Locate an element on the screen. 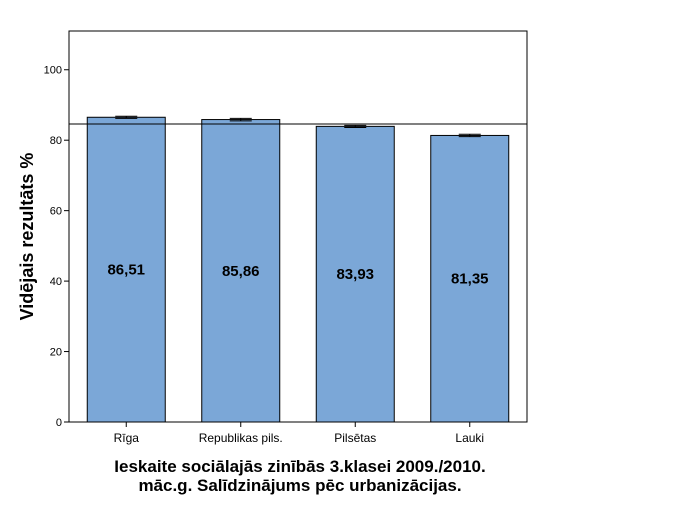 This screenshot has height=509, width=694. y-tick-label: 80 is located at coordinates (56, 141).